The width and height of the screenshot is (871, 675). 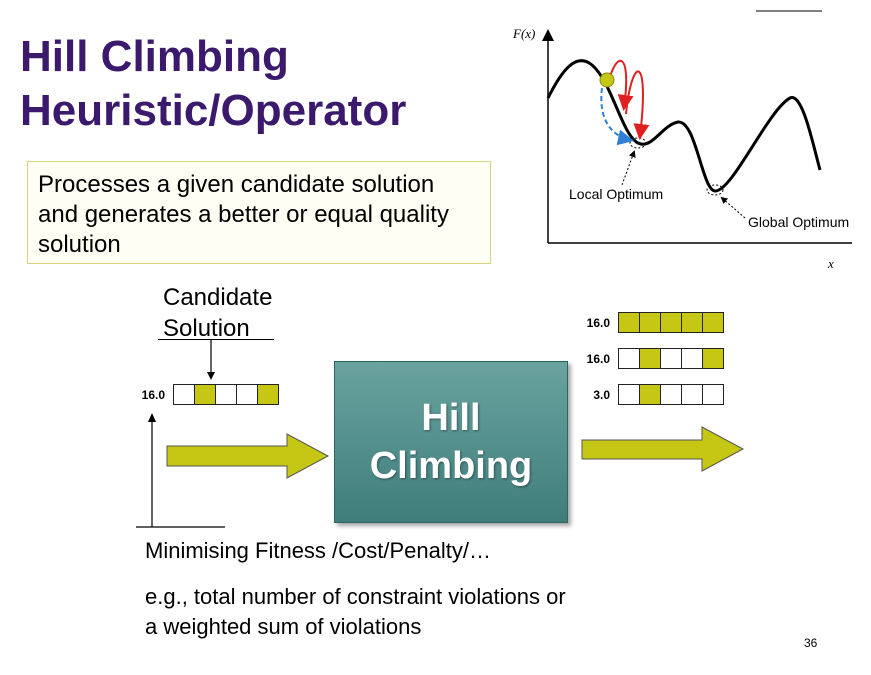 I want to click on operator-label-line-1: Hill, so click(x=451, y=418).